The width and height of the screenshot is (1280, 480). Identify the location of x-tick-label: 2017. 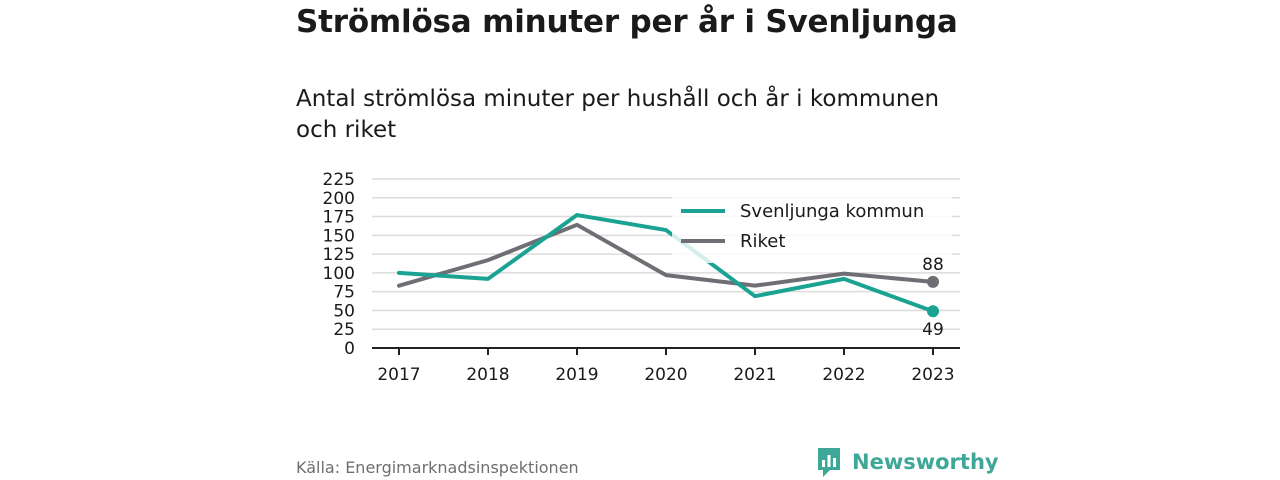
(398, 375).